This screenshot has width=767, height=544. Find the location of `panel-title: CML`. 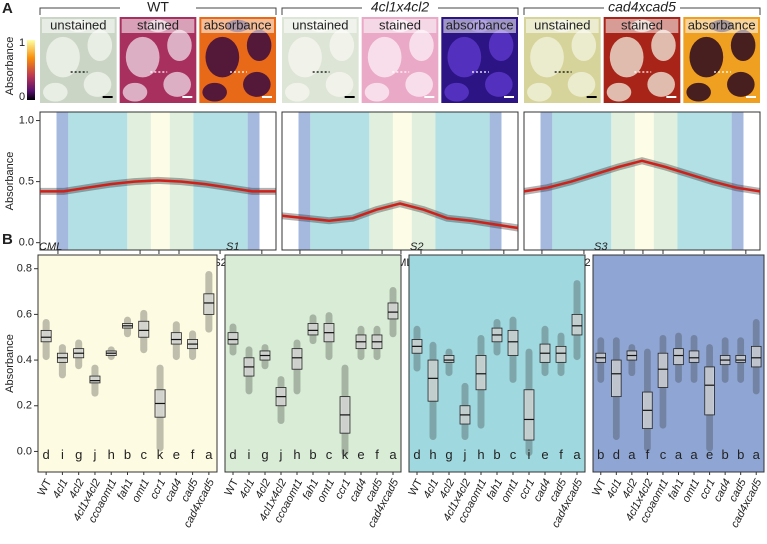

panel-title: CML is located at coordinates (50, 247).